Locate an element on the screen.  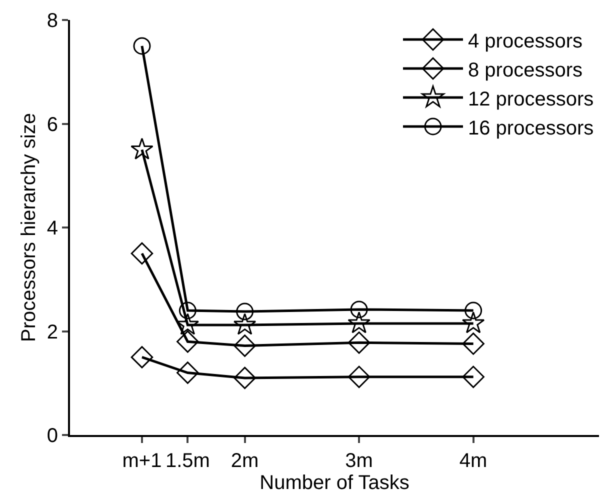
y-tick-label: 4 is located at coordinates (52, 229).